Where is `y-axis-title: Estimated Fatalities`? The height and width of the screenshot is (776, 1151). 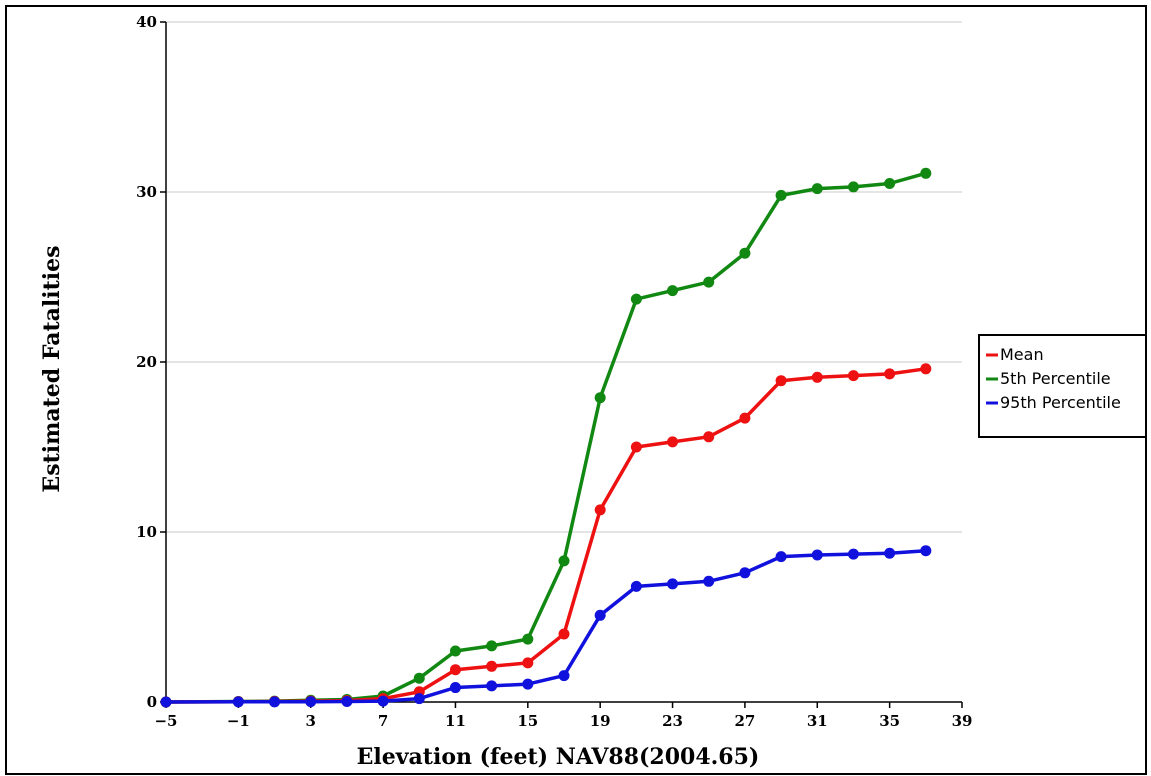
y-axis-title: Estimated Fatalities is located at coordinates (52, 368).